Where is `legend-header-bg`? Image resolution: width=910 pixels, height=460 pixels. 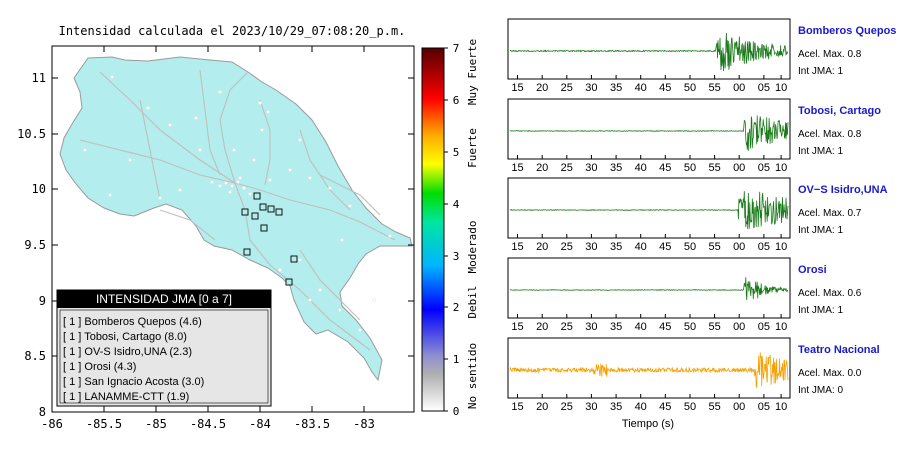 legend-header-bg is located at coordinates (164, 299).